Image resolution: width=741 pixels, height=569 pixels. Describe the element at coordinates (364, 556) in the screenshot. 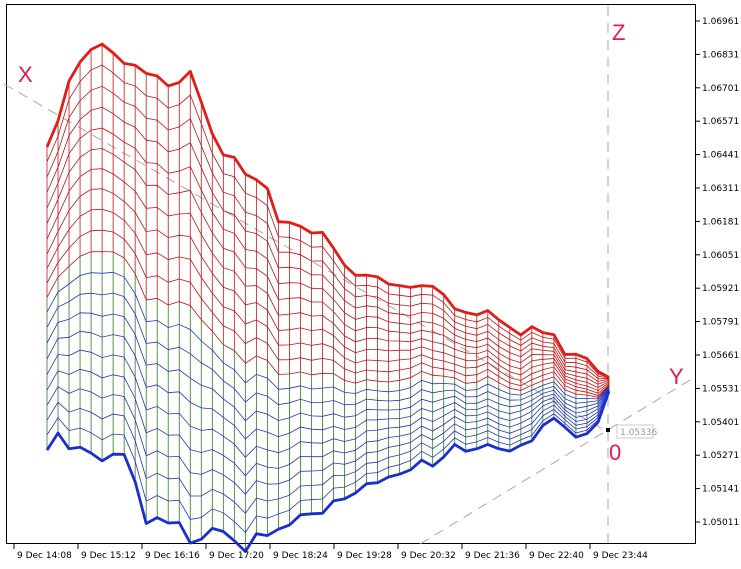

I see `time-tick-label: 9 Dec 19:28` at that location.